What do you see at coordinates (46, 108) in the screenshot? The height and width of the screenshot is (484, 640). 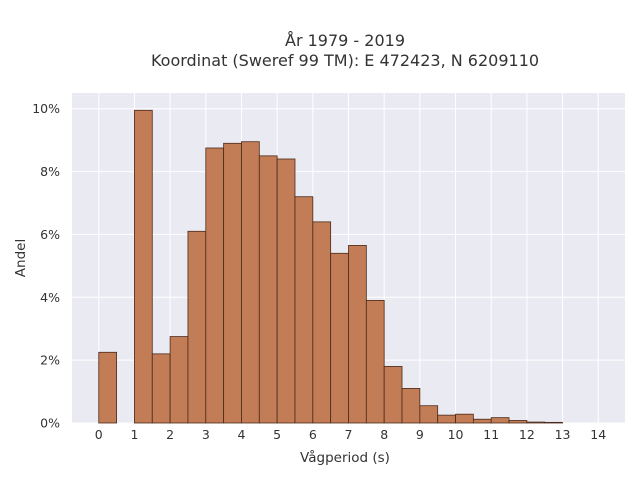 I see `y-tick-label: 10%` at bounding box center [46, 108].